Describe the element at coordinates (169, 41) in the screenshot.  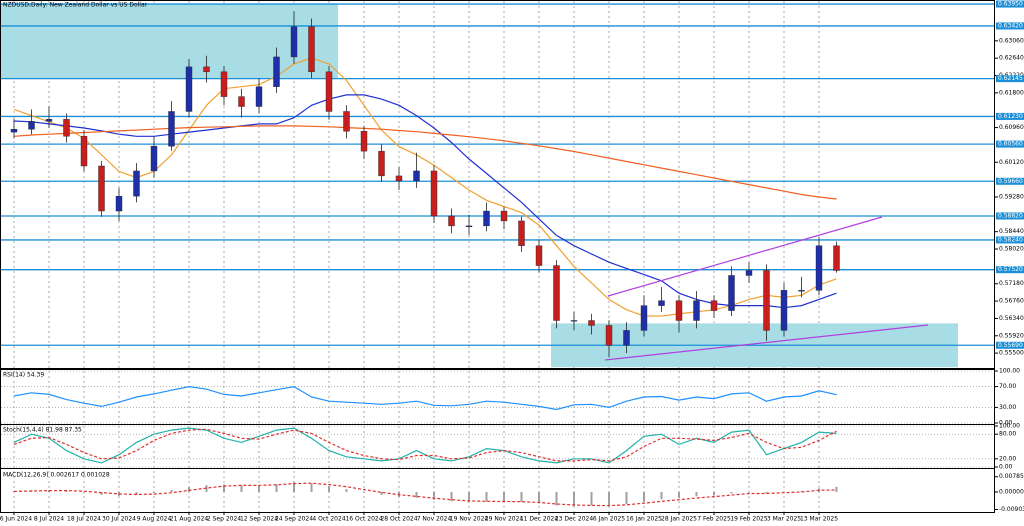
I see `zone` at that location.